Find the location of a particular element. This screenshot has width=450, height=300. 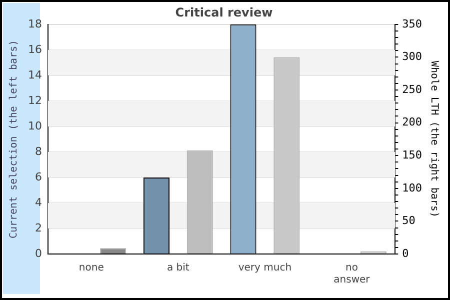

y-tick-label: 2 is located at coordinates (38, 227).